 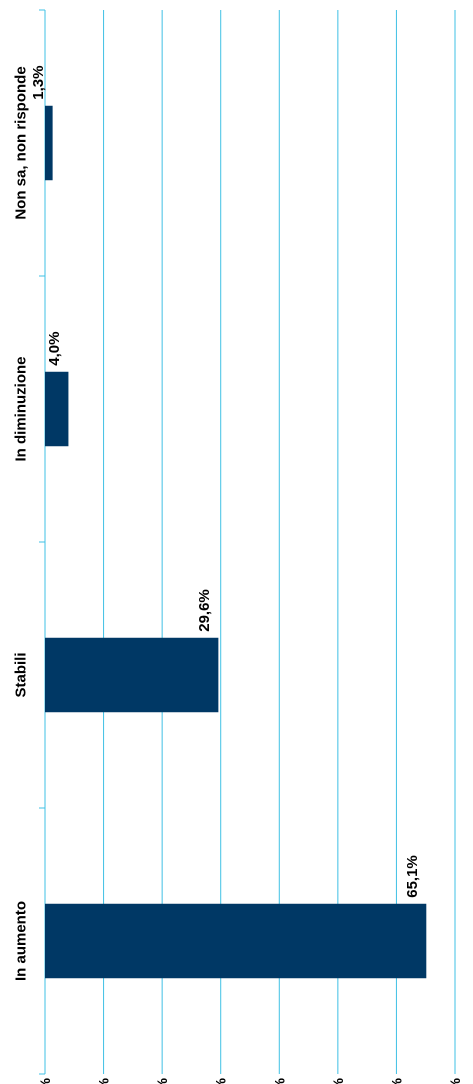 What do you see at coordinates (412, 876) in the screenshot?
I see `data-label: 65,1%` at bounding box center [412, 876].